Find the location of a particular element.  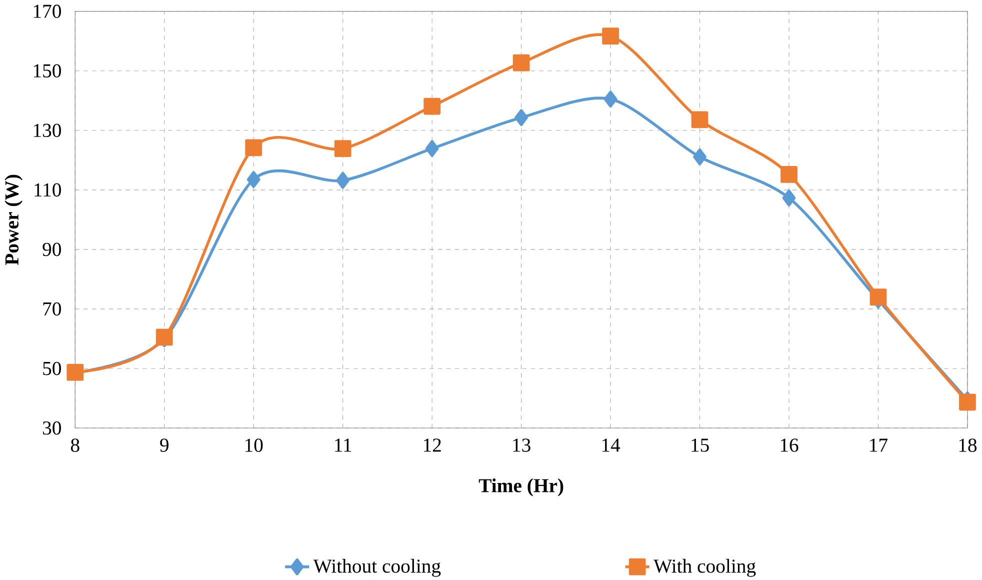

legend-label: With cooling is located at coordinates (705, 567).